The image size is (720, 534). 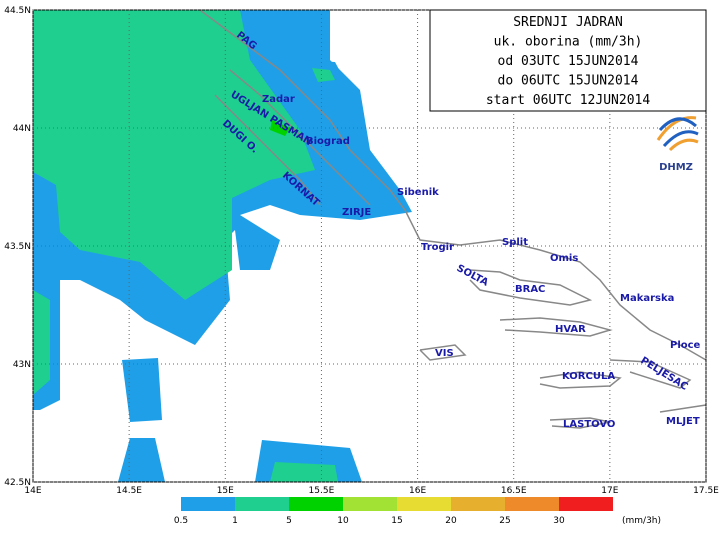 What do you see at coordinates (568, 42) in the screenshot?
I see `title-line: uk. oborina (mm/3h)` at bounding box center [568, 42].